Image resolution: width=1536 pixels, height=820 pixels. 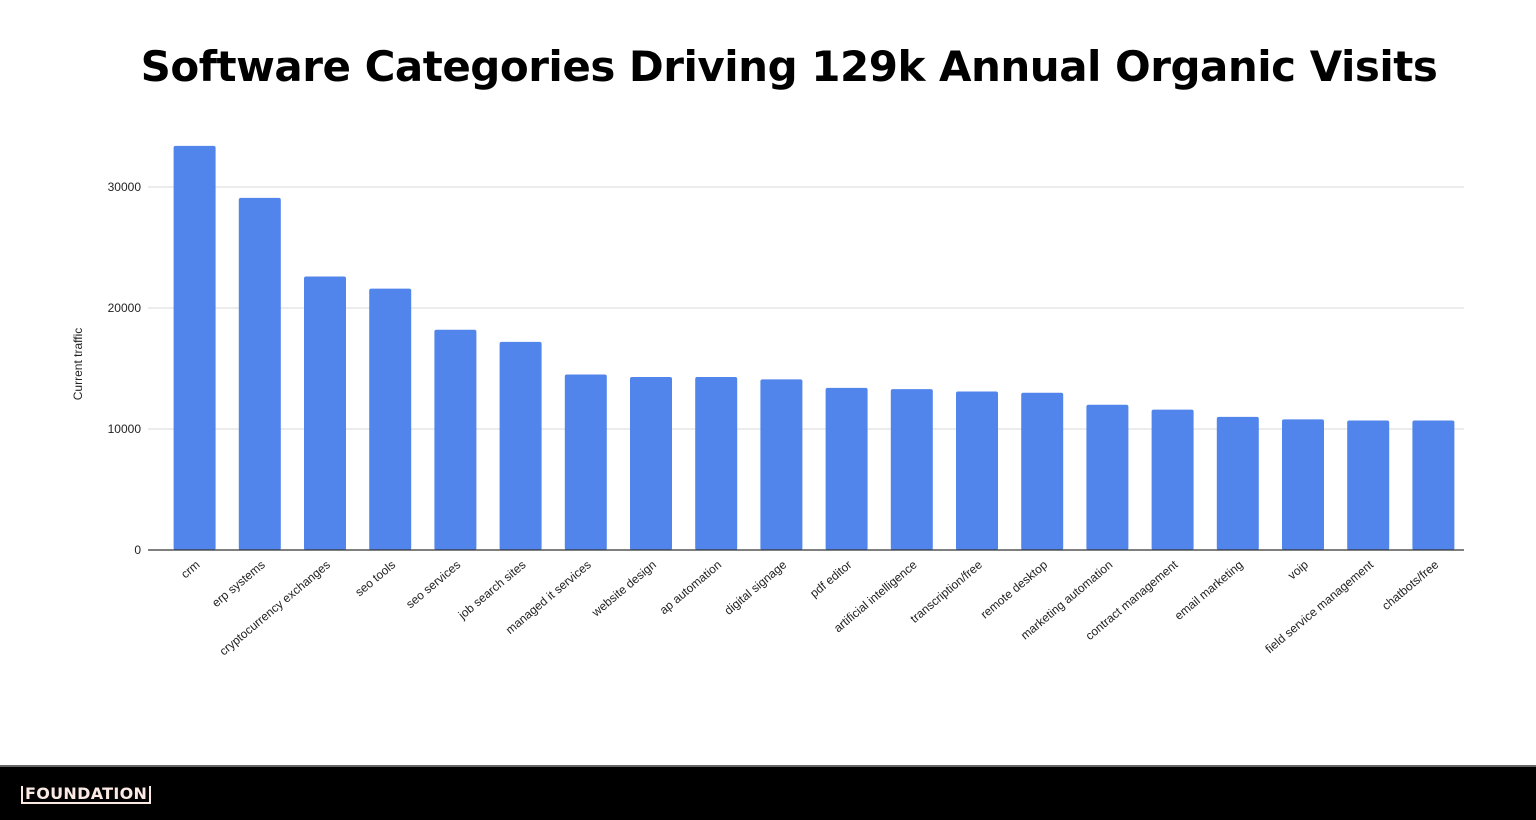 I want to click on bar-field-service-management, so click(x=1368, y=485).